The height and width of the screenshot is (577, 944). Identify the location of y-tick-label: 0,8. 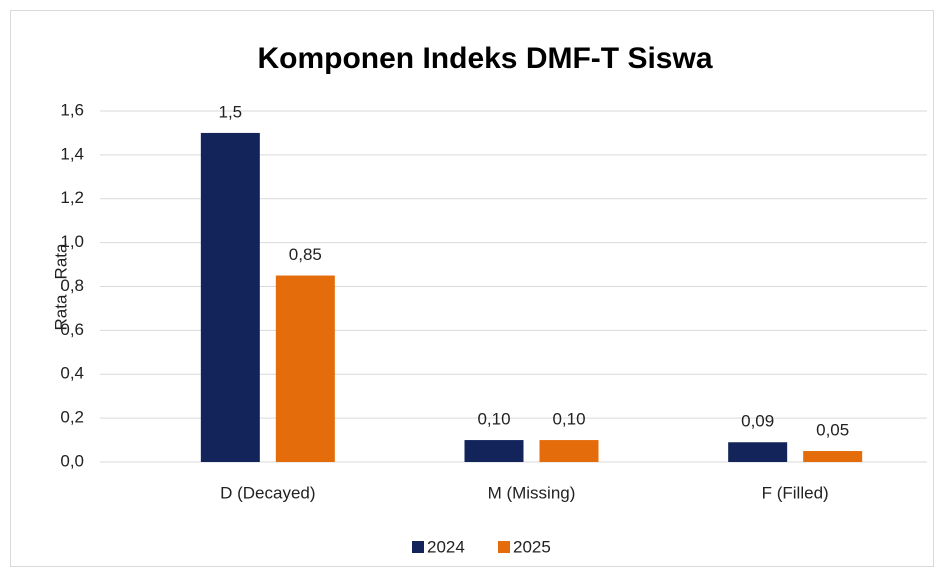
(72, 285).